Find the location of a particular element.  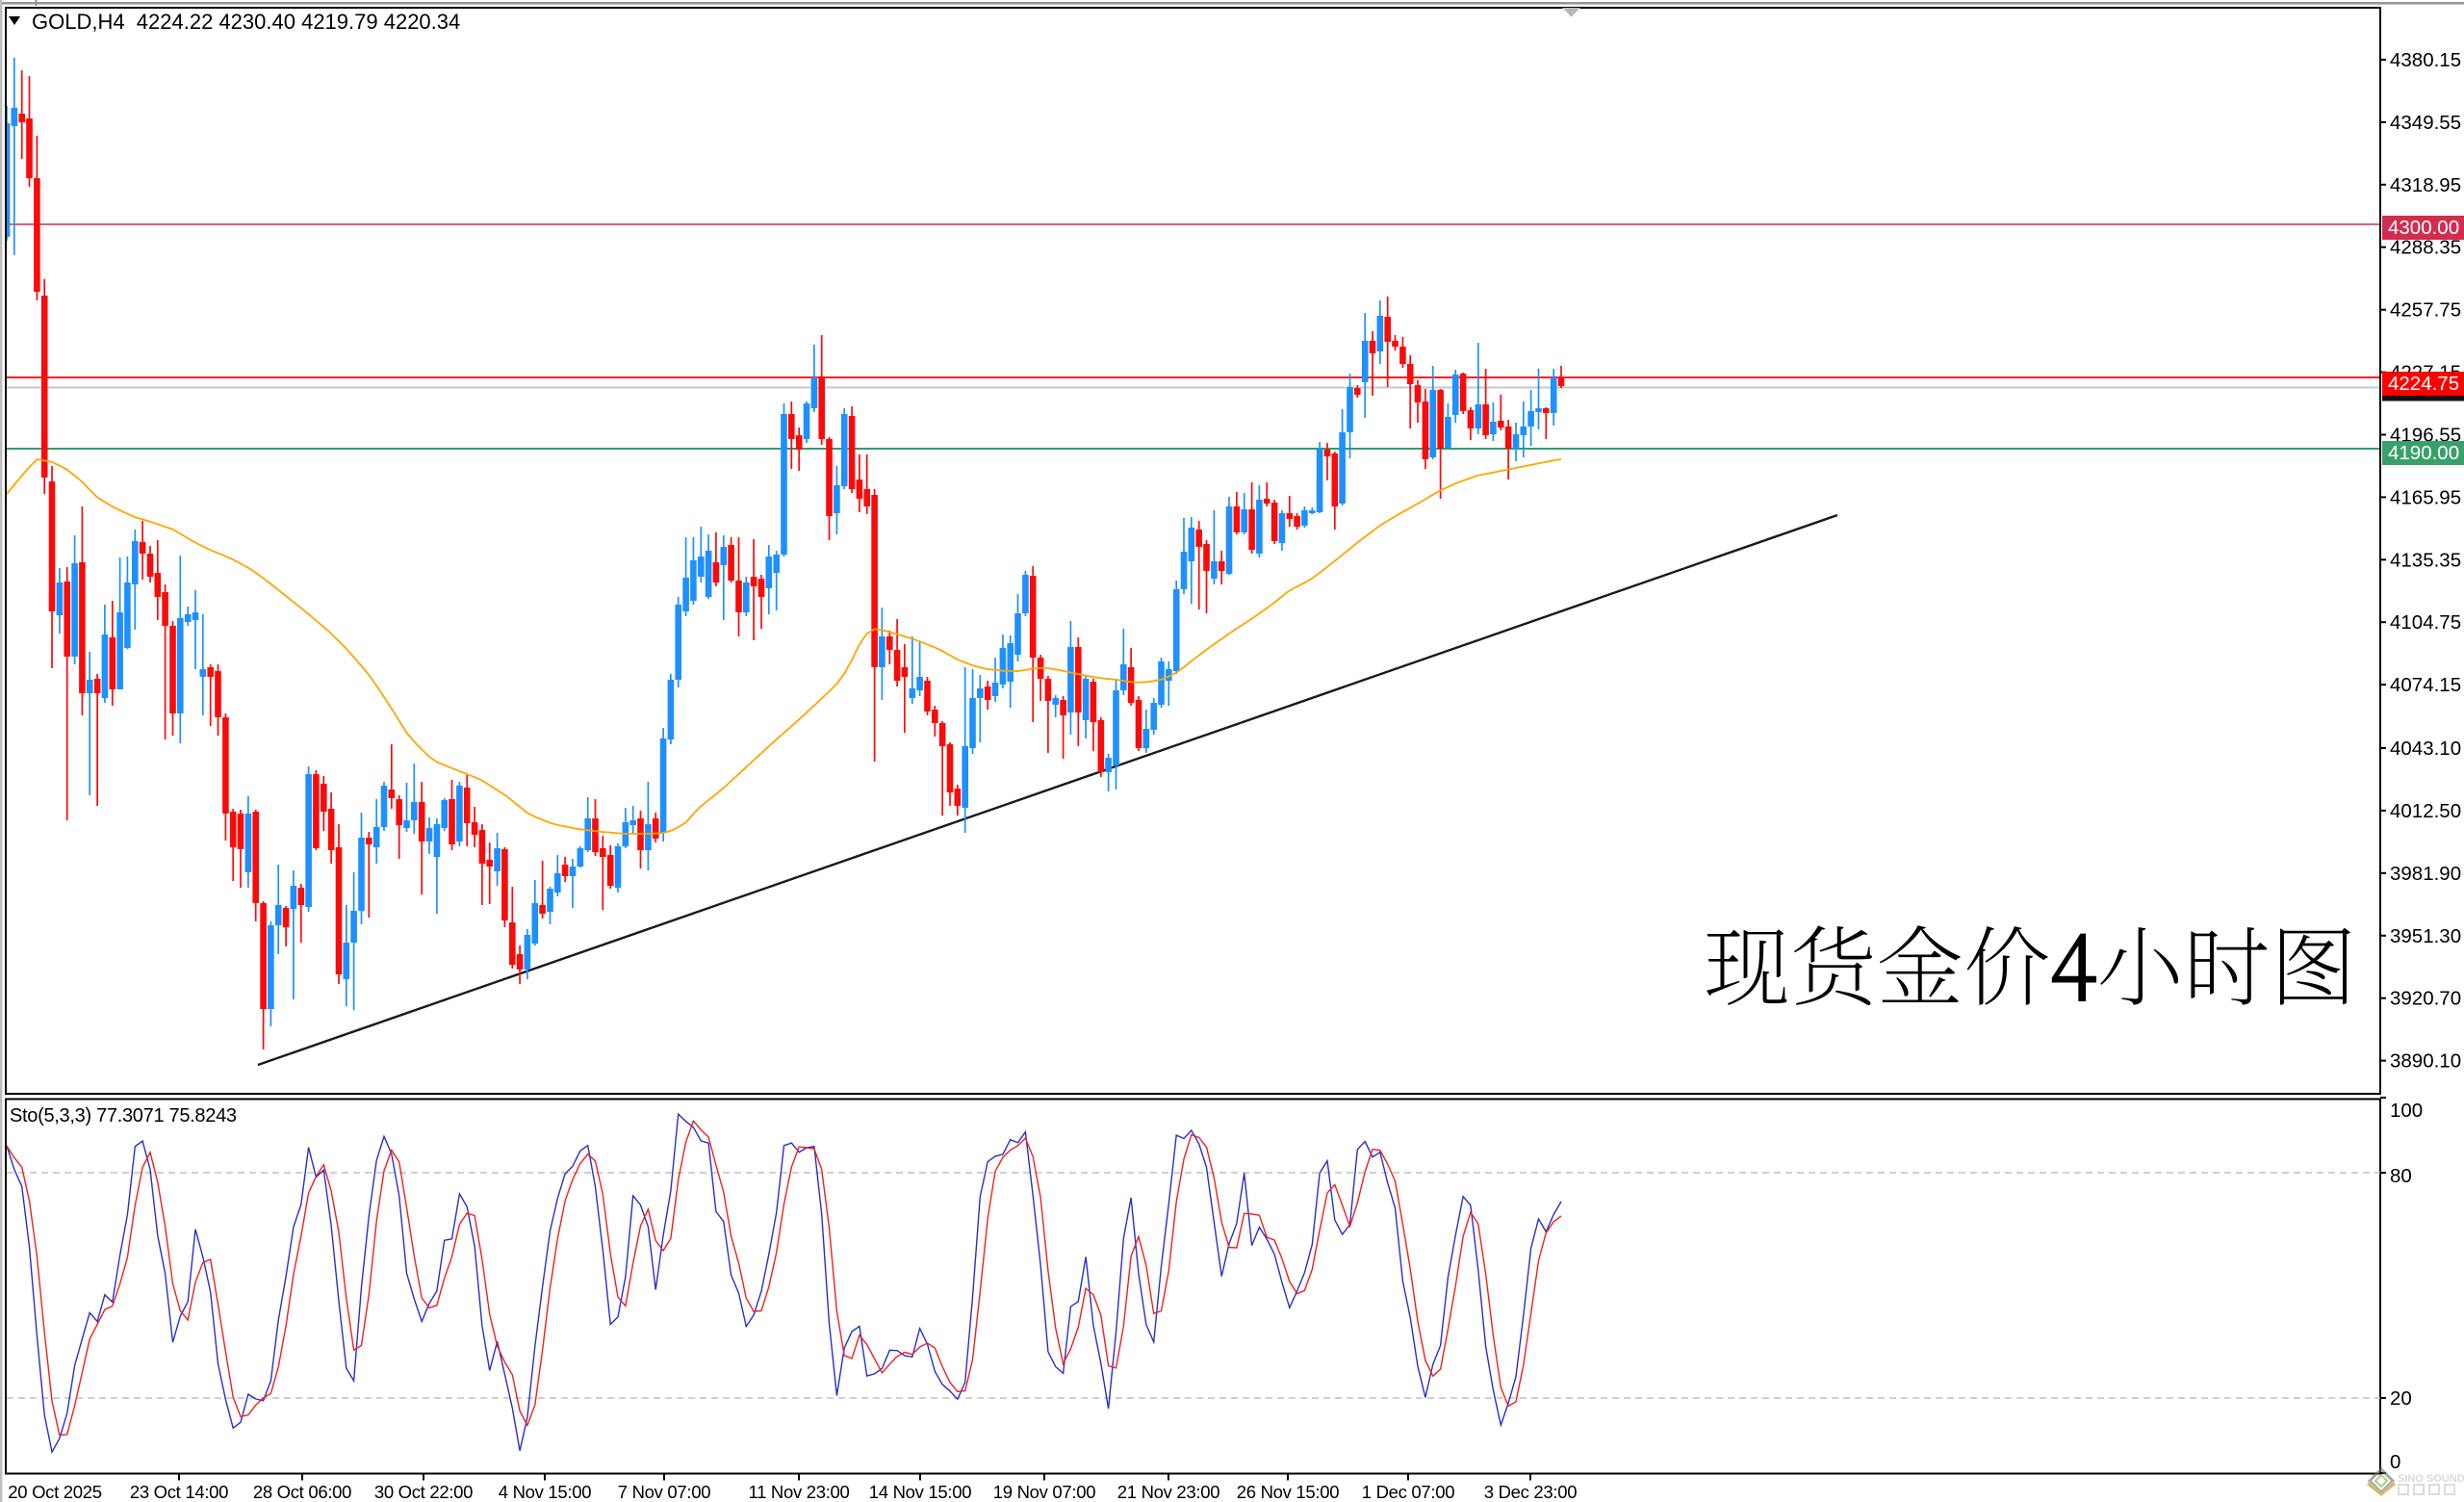

svg-text: 14 Nov 15:00 is located at coordinates (920, 1492).